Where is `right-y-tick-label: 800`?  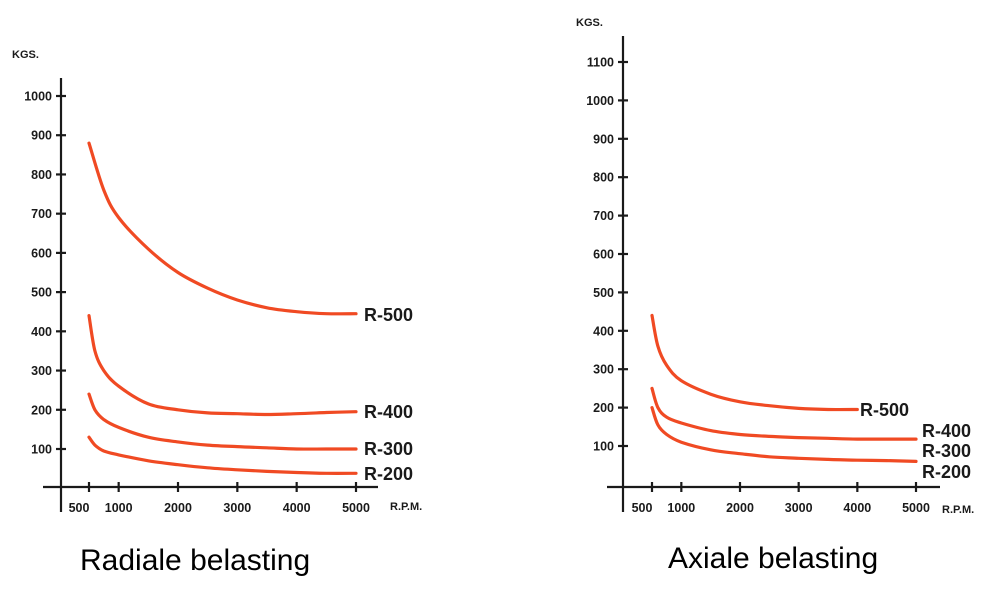
right-y-tick-label: 800 is located at coordinates (603, 178).